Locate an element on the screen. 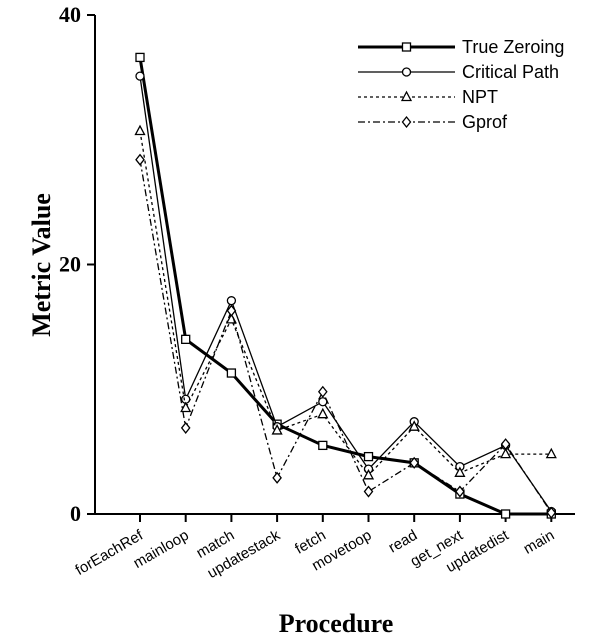  legend-label: Gprof is located at coordinates (485, 122).